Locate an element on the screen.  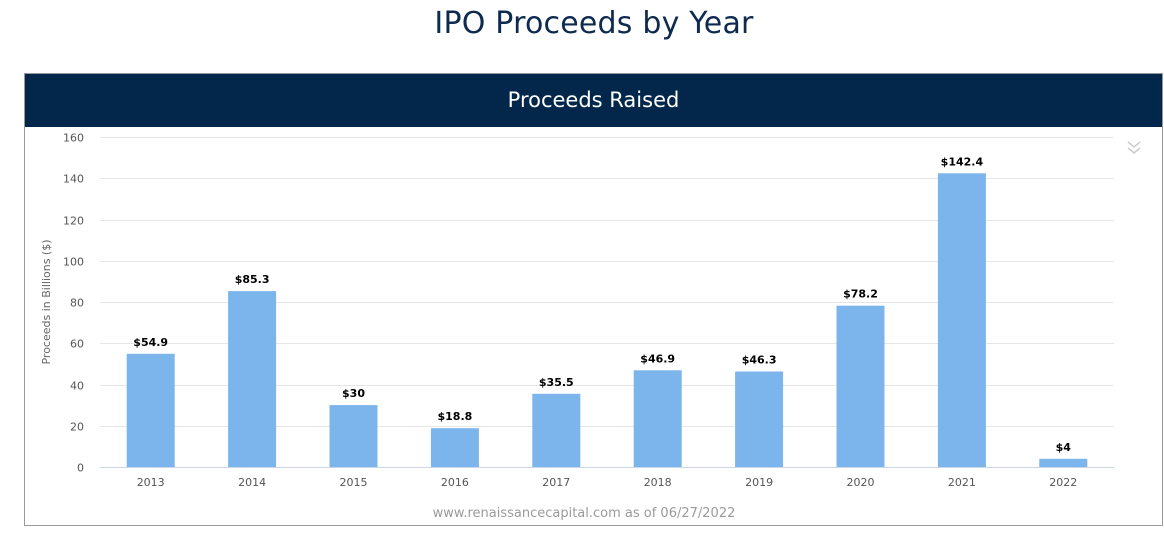
data-label: $4 is located at coordinates (1064, 447).